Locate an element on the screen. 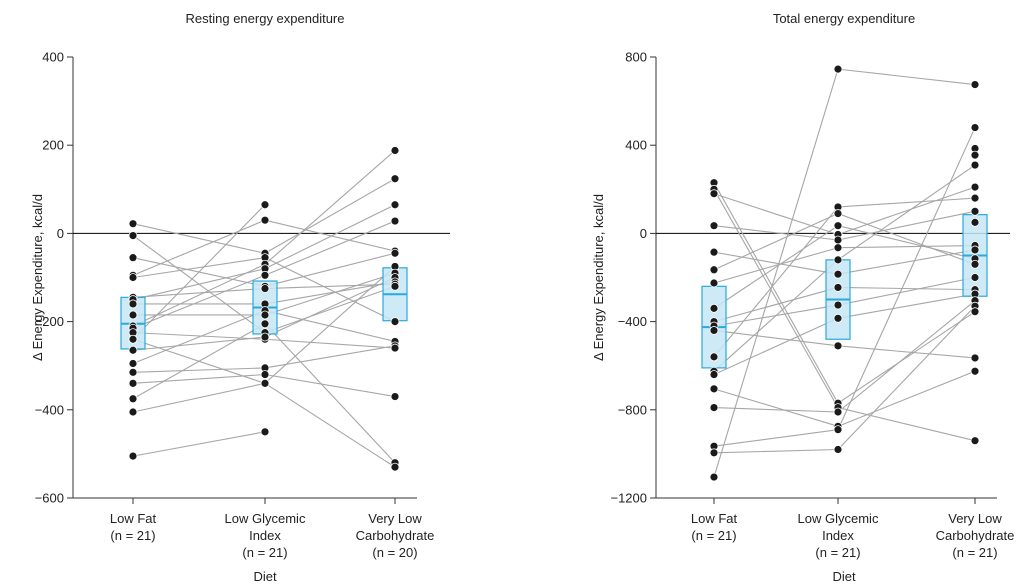 Image resolution: width=1018 pixels, height=586 pixels. chart-title: Resting energy expenditure is located at coordinates (265, 18).